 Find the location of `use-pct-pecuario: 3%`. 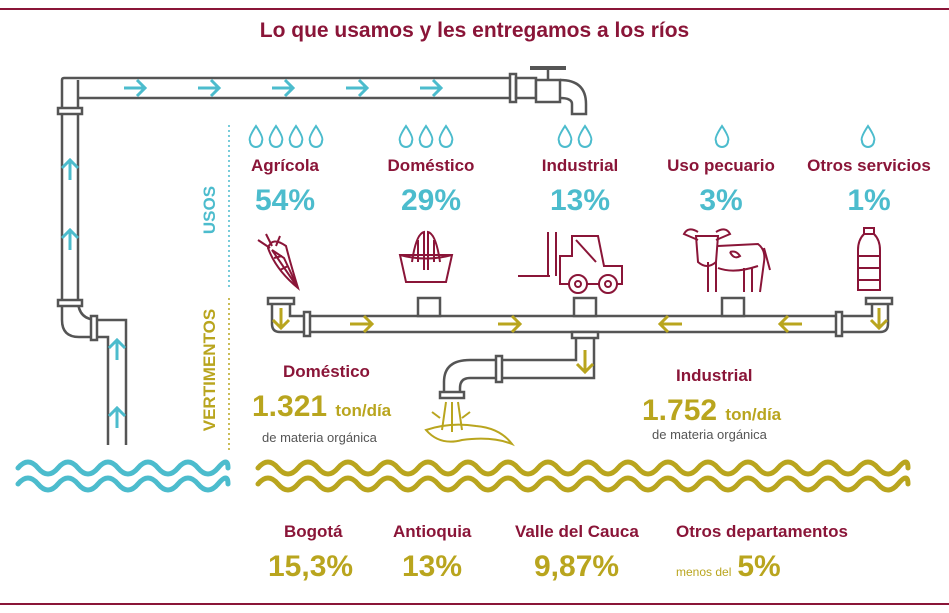

use-pct-pecuario: 3% is located at coordinates (721, 200).